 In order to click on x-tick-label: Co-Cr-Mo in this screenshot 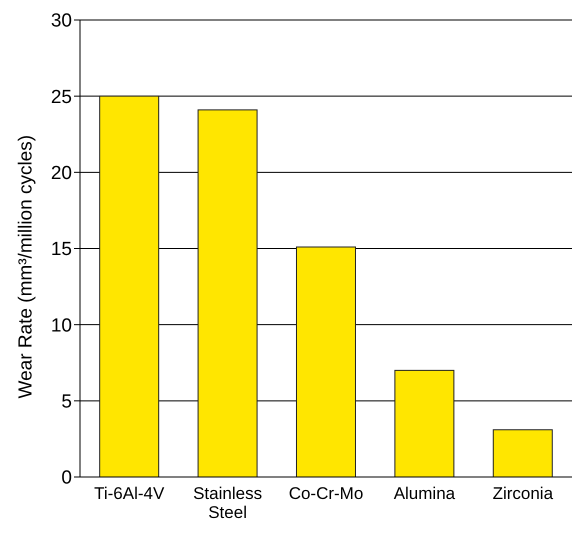, I will do `click(326, 493)`.